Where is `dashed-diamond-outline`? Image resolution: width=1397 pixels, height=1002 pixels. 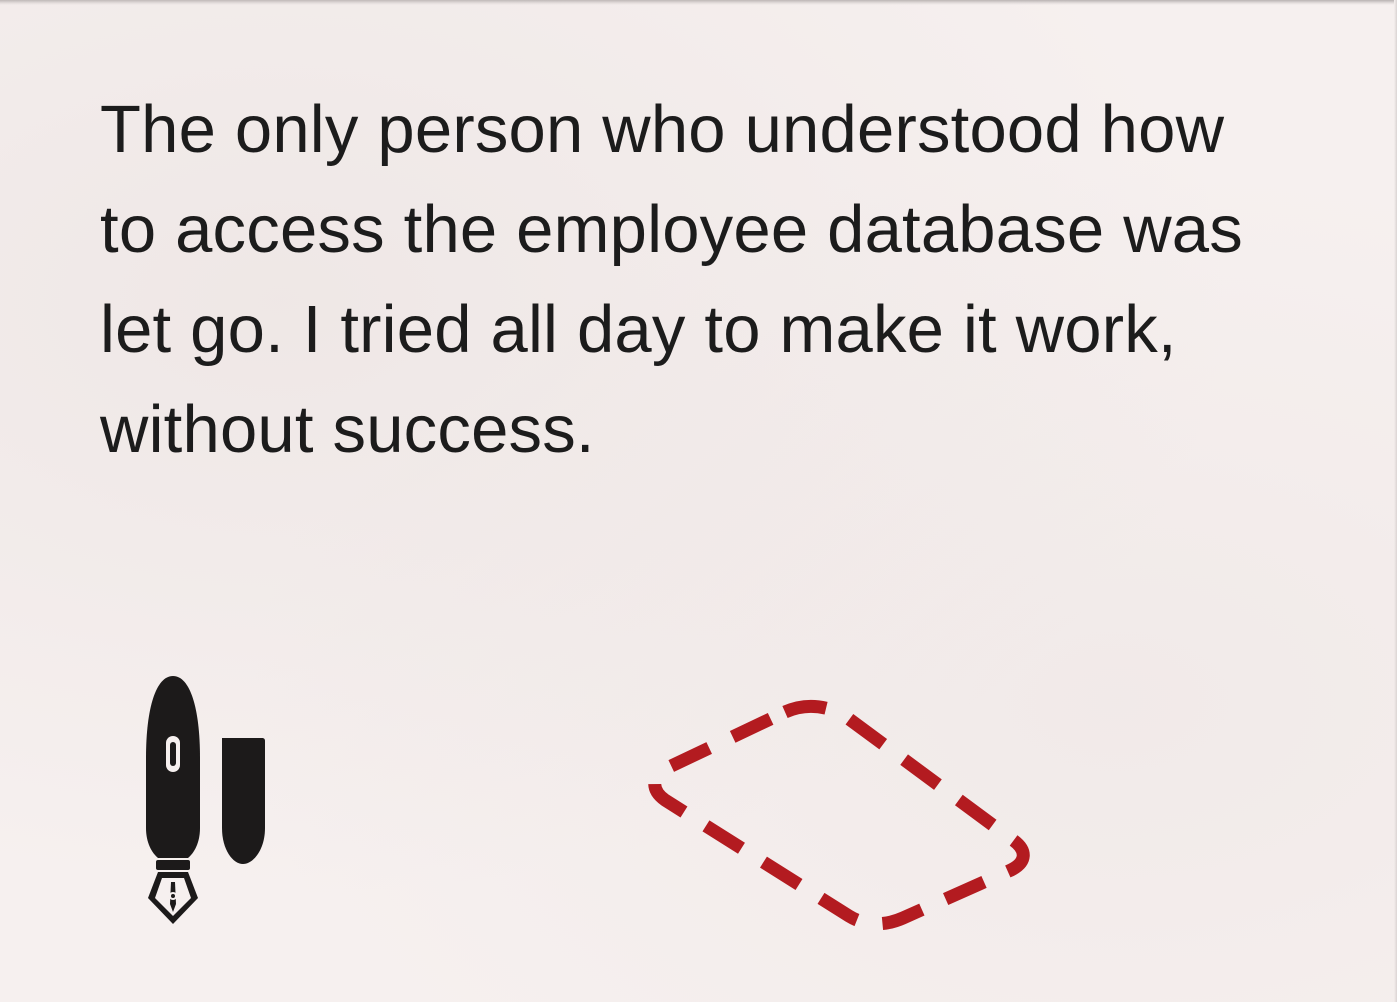 dashed-diamond-outline is located at coordinates (839, 815).